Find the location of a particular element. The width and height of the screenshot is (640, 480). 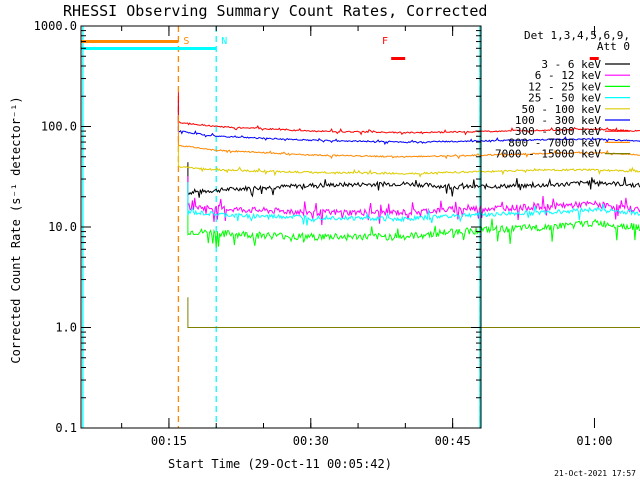

y-axis-label: Corrected Count Rate (s⁻¹ detector⁻¹) is located at coordinates (16, 229).